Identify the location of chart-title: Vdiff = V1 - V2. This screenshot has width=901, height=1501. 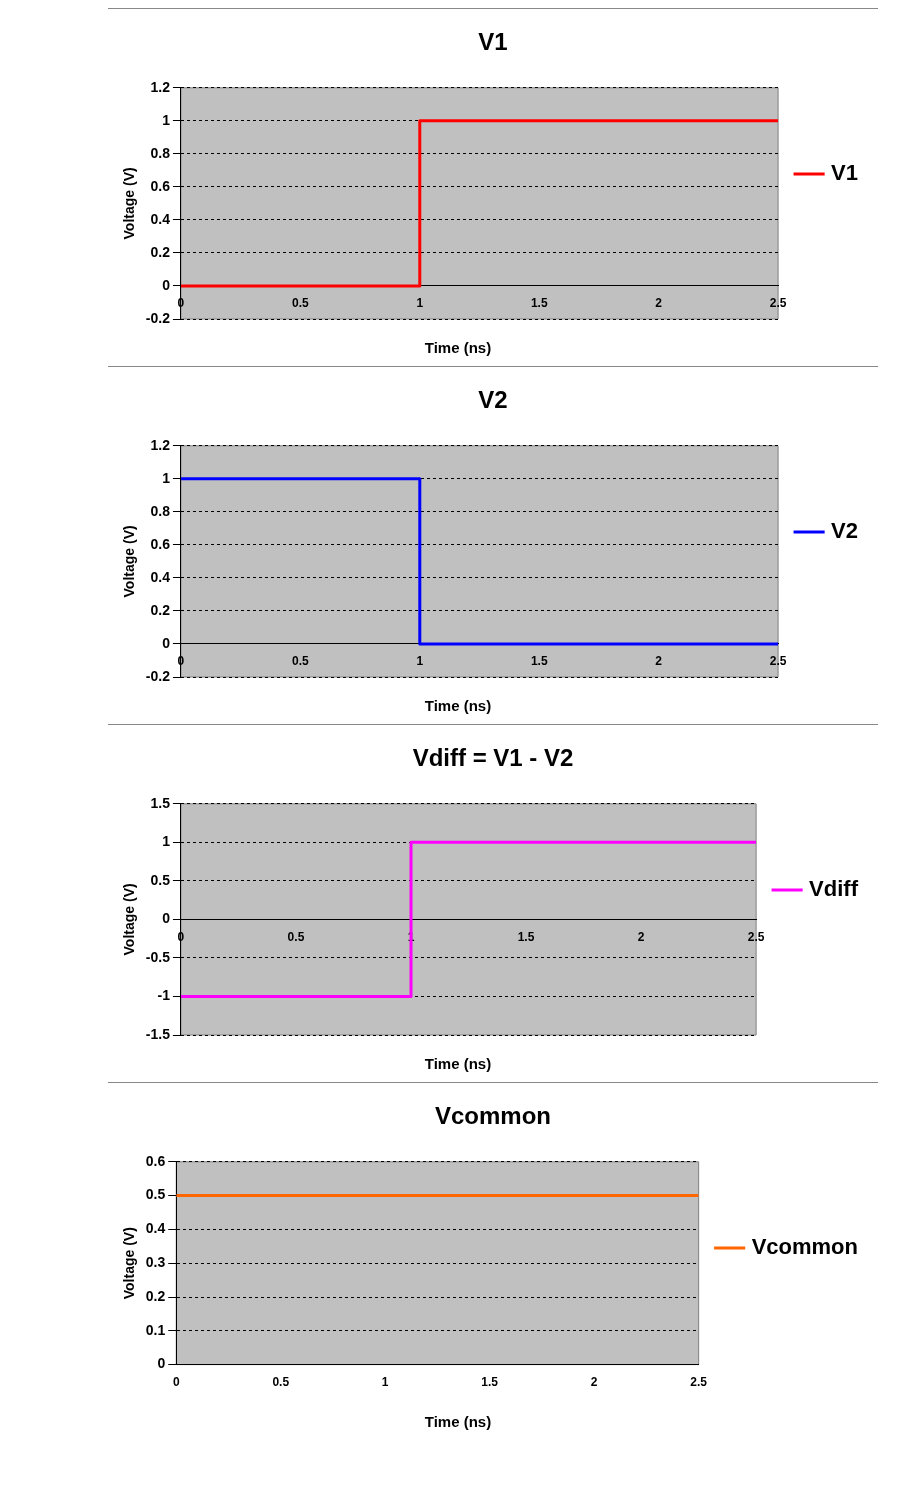
(493, 758).